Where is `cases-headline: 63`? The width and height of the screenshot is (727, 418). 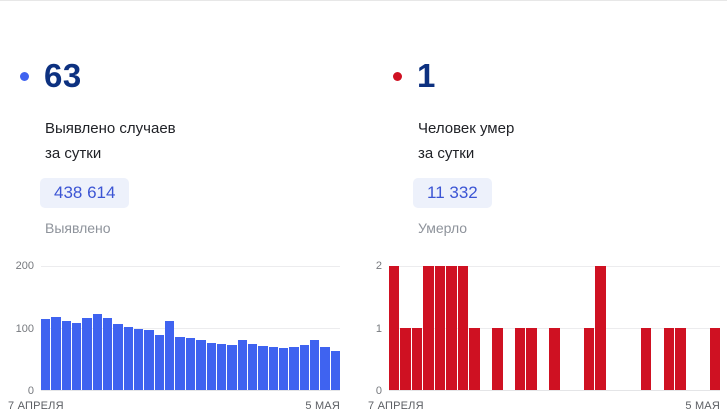
cases-headline: 63 is located at coordinates (180, 75).